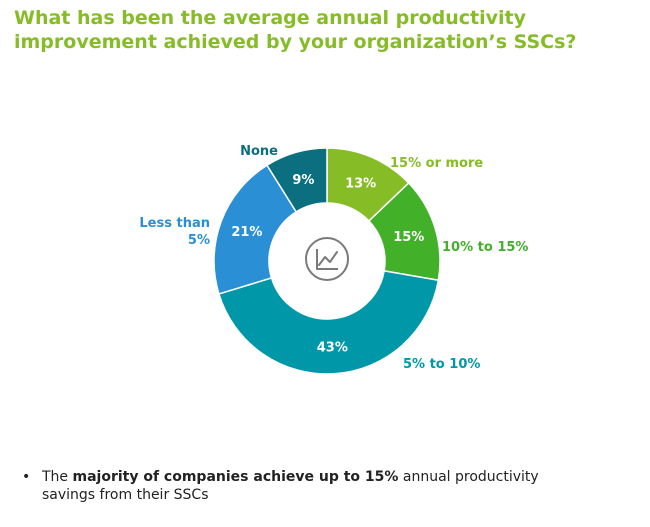 The image size is (650, 527). Describe the element at coordinates (57, 477) in the screenshot. I see `bullet-prefix: The` at that location.